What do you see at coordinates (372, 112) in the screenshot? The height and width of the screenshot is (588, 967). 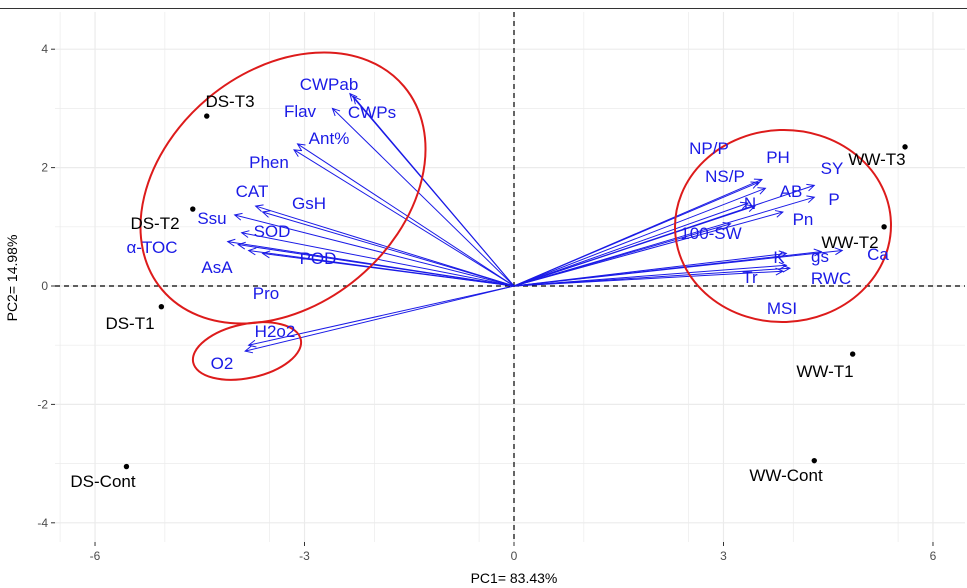 I see `variable-label-cwps: CWPs` at bounding box center [372, 112].